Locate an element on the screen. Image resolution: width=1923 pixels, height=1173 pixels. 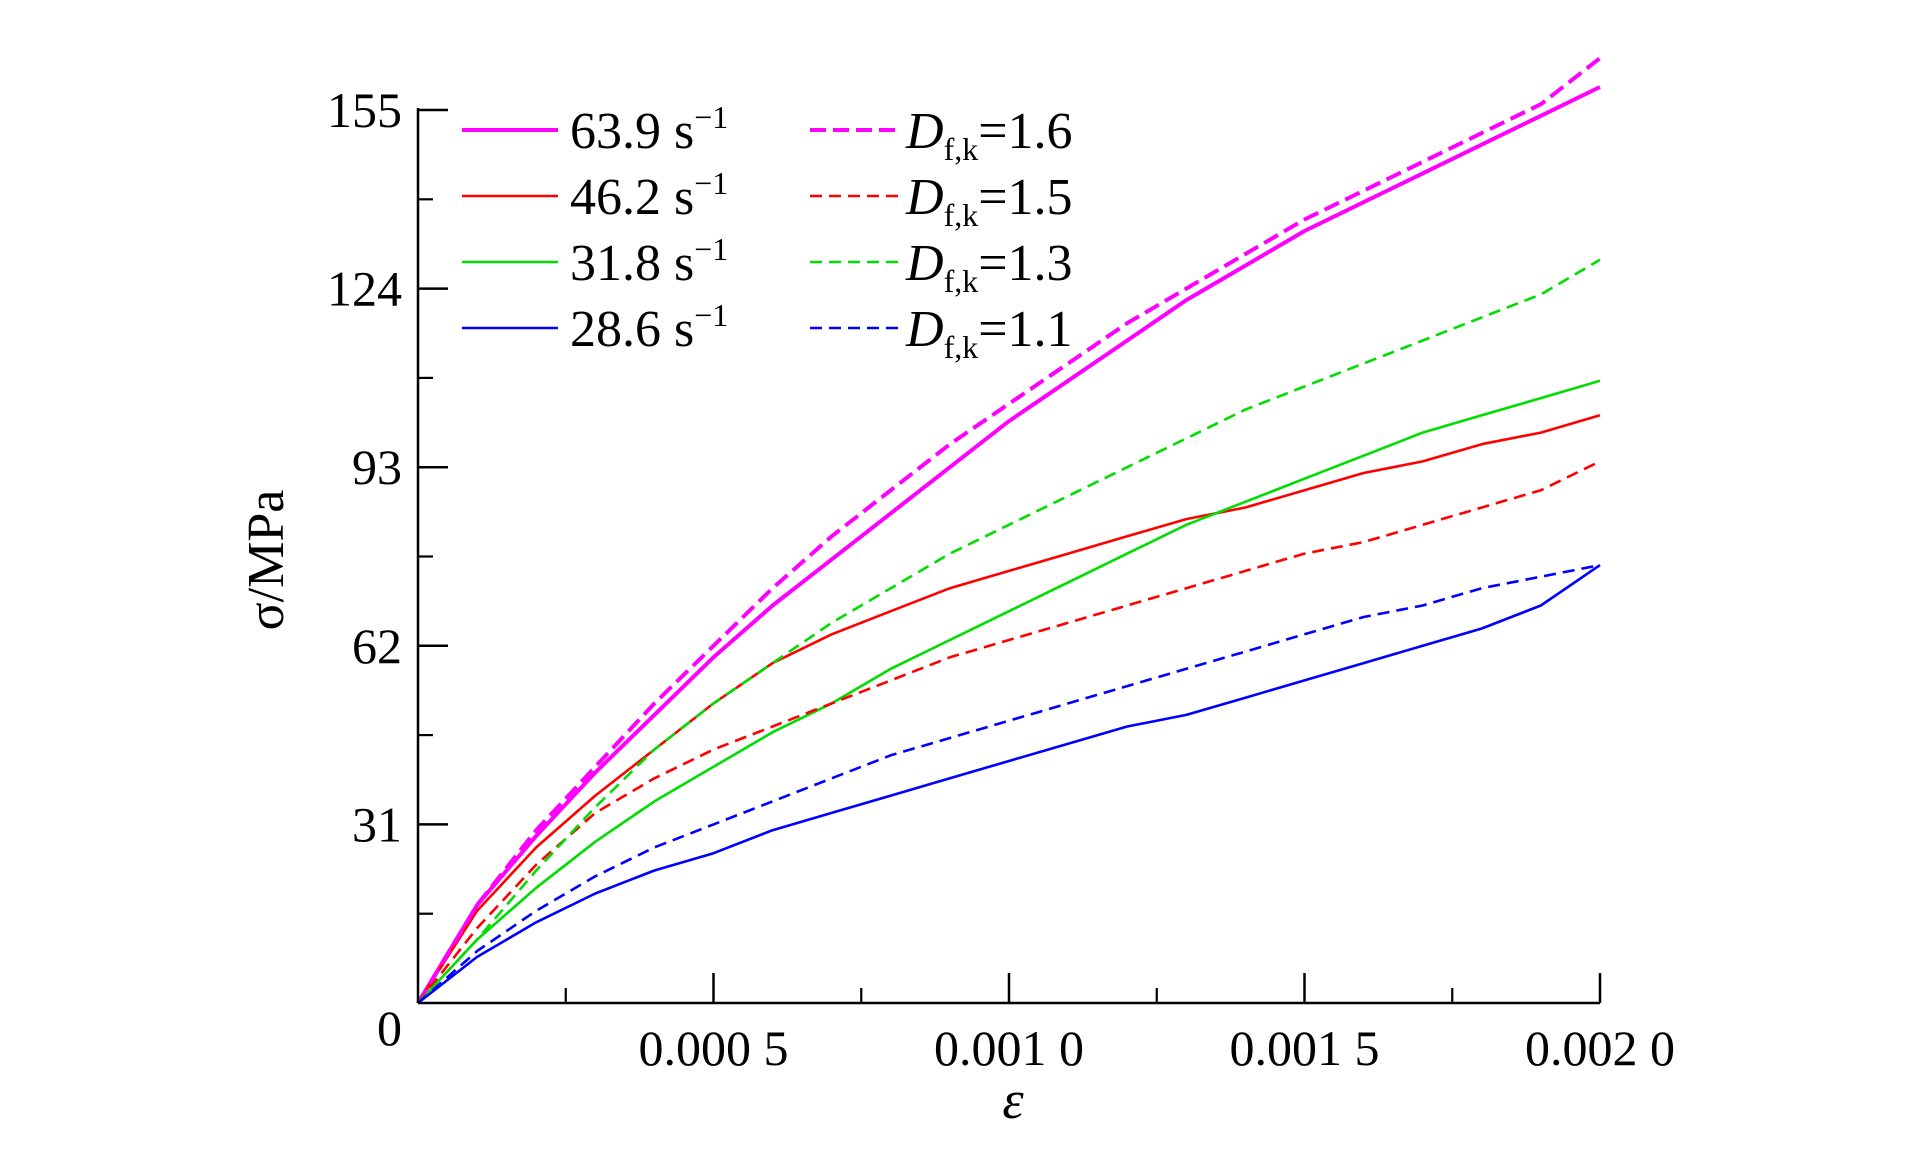
y-tick-label-1: 0 is located at coordinates (389, 1028).